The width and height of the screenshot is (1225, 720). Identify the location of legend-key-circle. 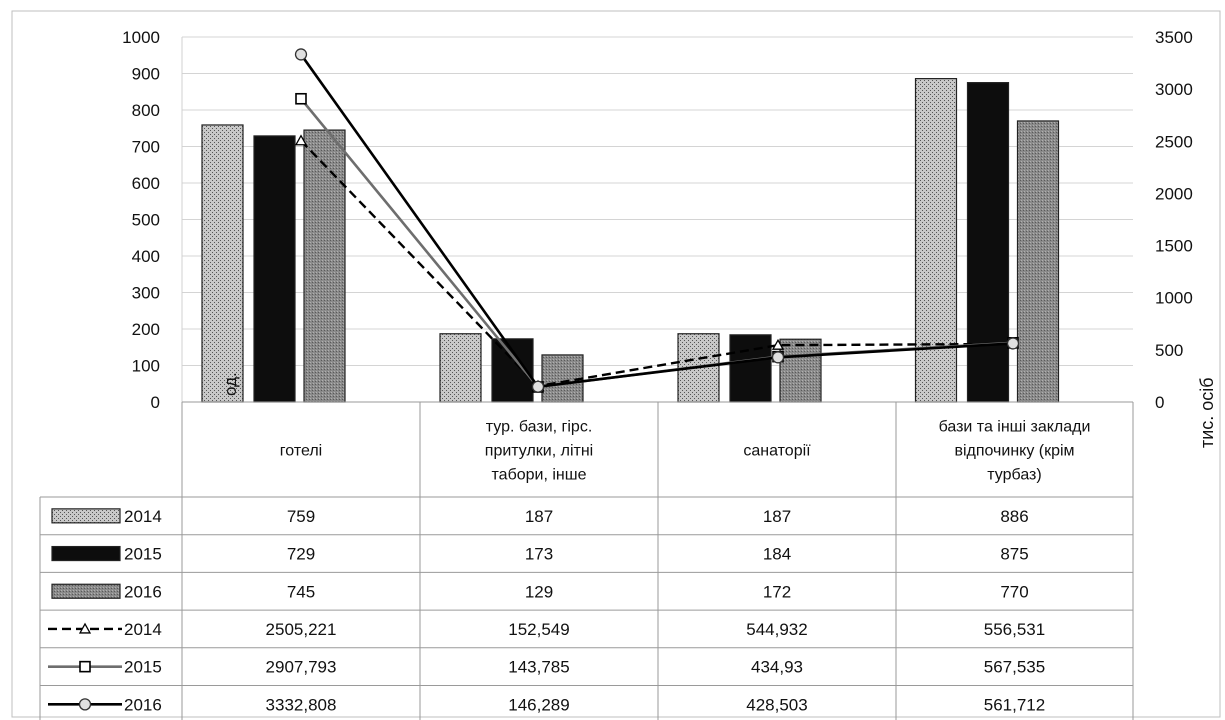
(85, 704).